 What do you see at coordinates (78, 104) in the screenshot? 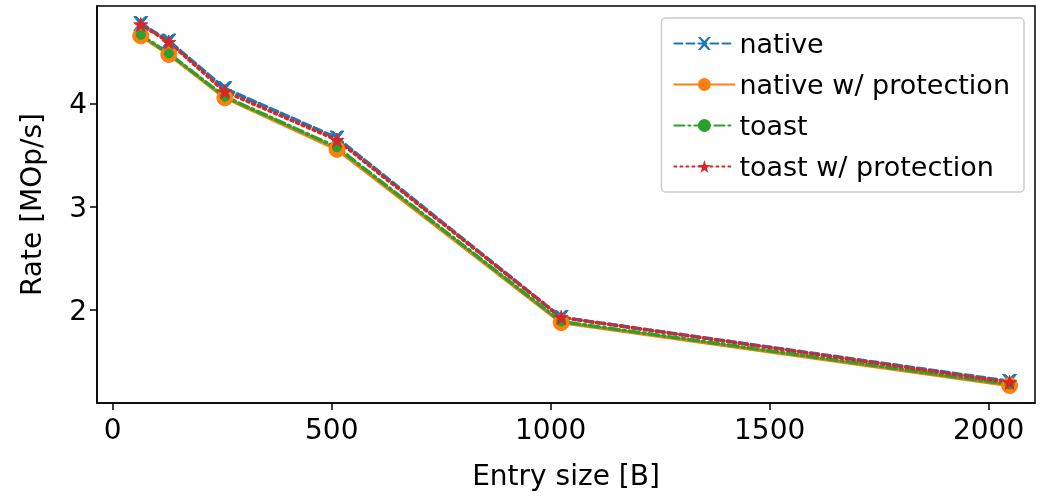
I see `y-tick-label: 4` at bounding box center [78, 104].